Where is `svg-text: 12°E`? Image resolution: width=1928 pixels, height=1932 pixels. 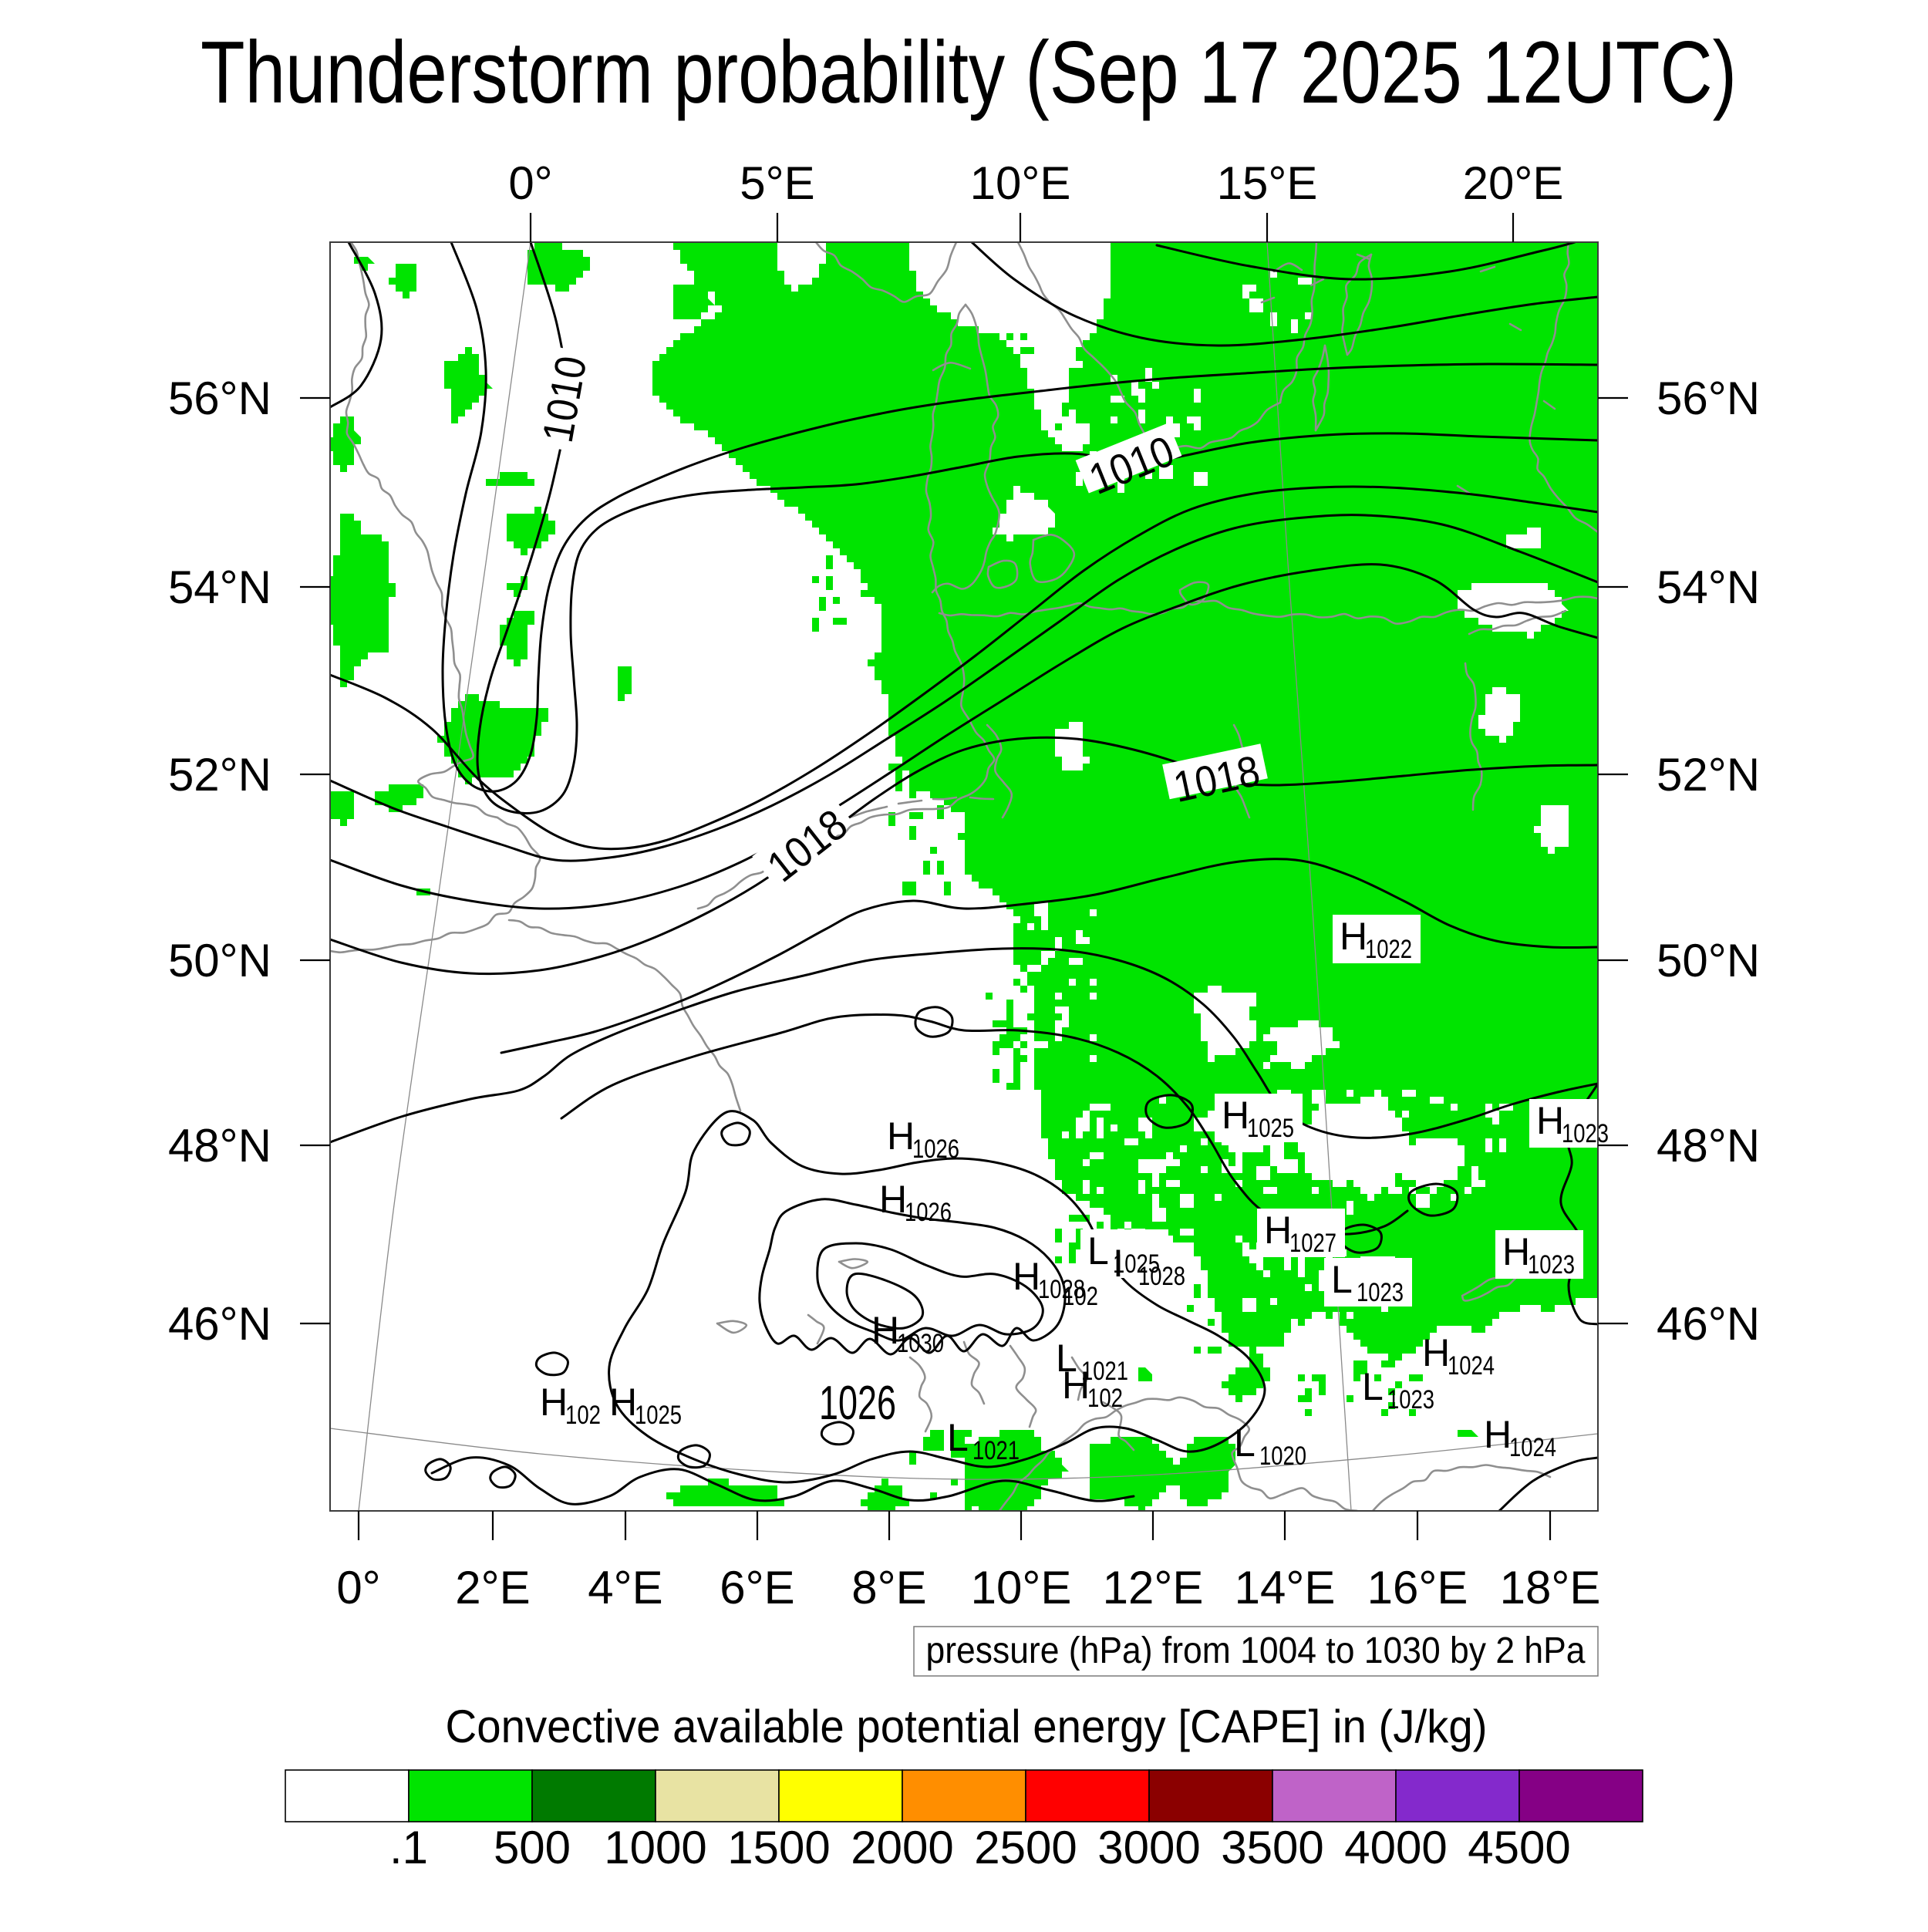 svg-text: 12°E is located at coordinates (1153, 1587).